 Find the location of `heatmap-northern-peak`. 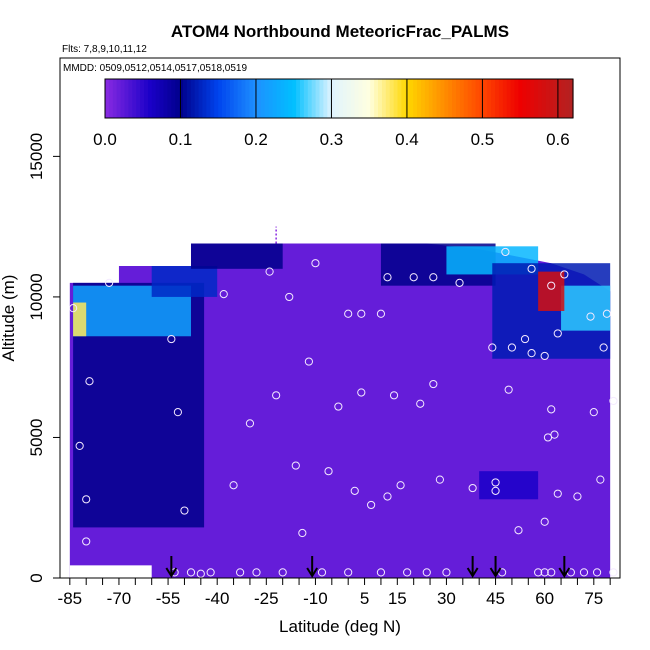

heatmap-northern-peak is located at coordinates (551, 291).